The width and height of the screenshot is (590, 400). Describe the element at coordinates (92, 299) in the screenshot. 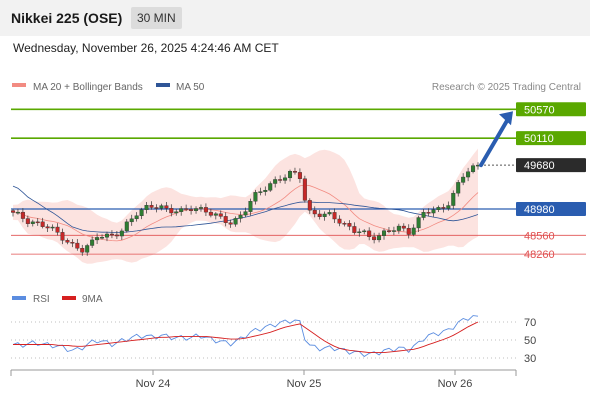

I see `ma9-legend-label: 9MA` at that location.